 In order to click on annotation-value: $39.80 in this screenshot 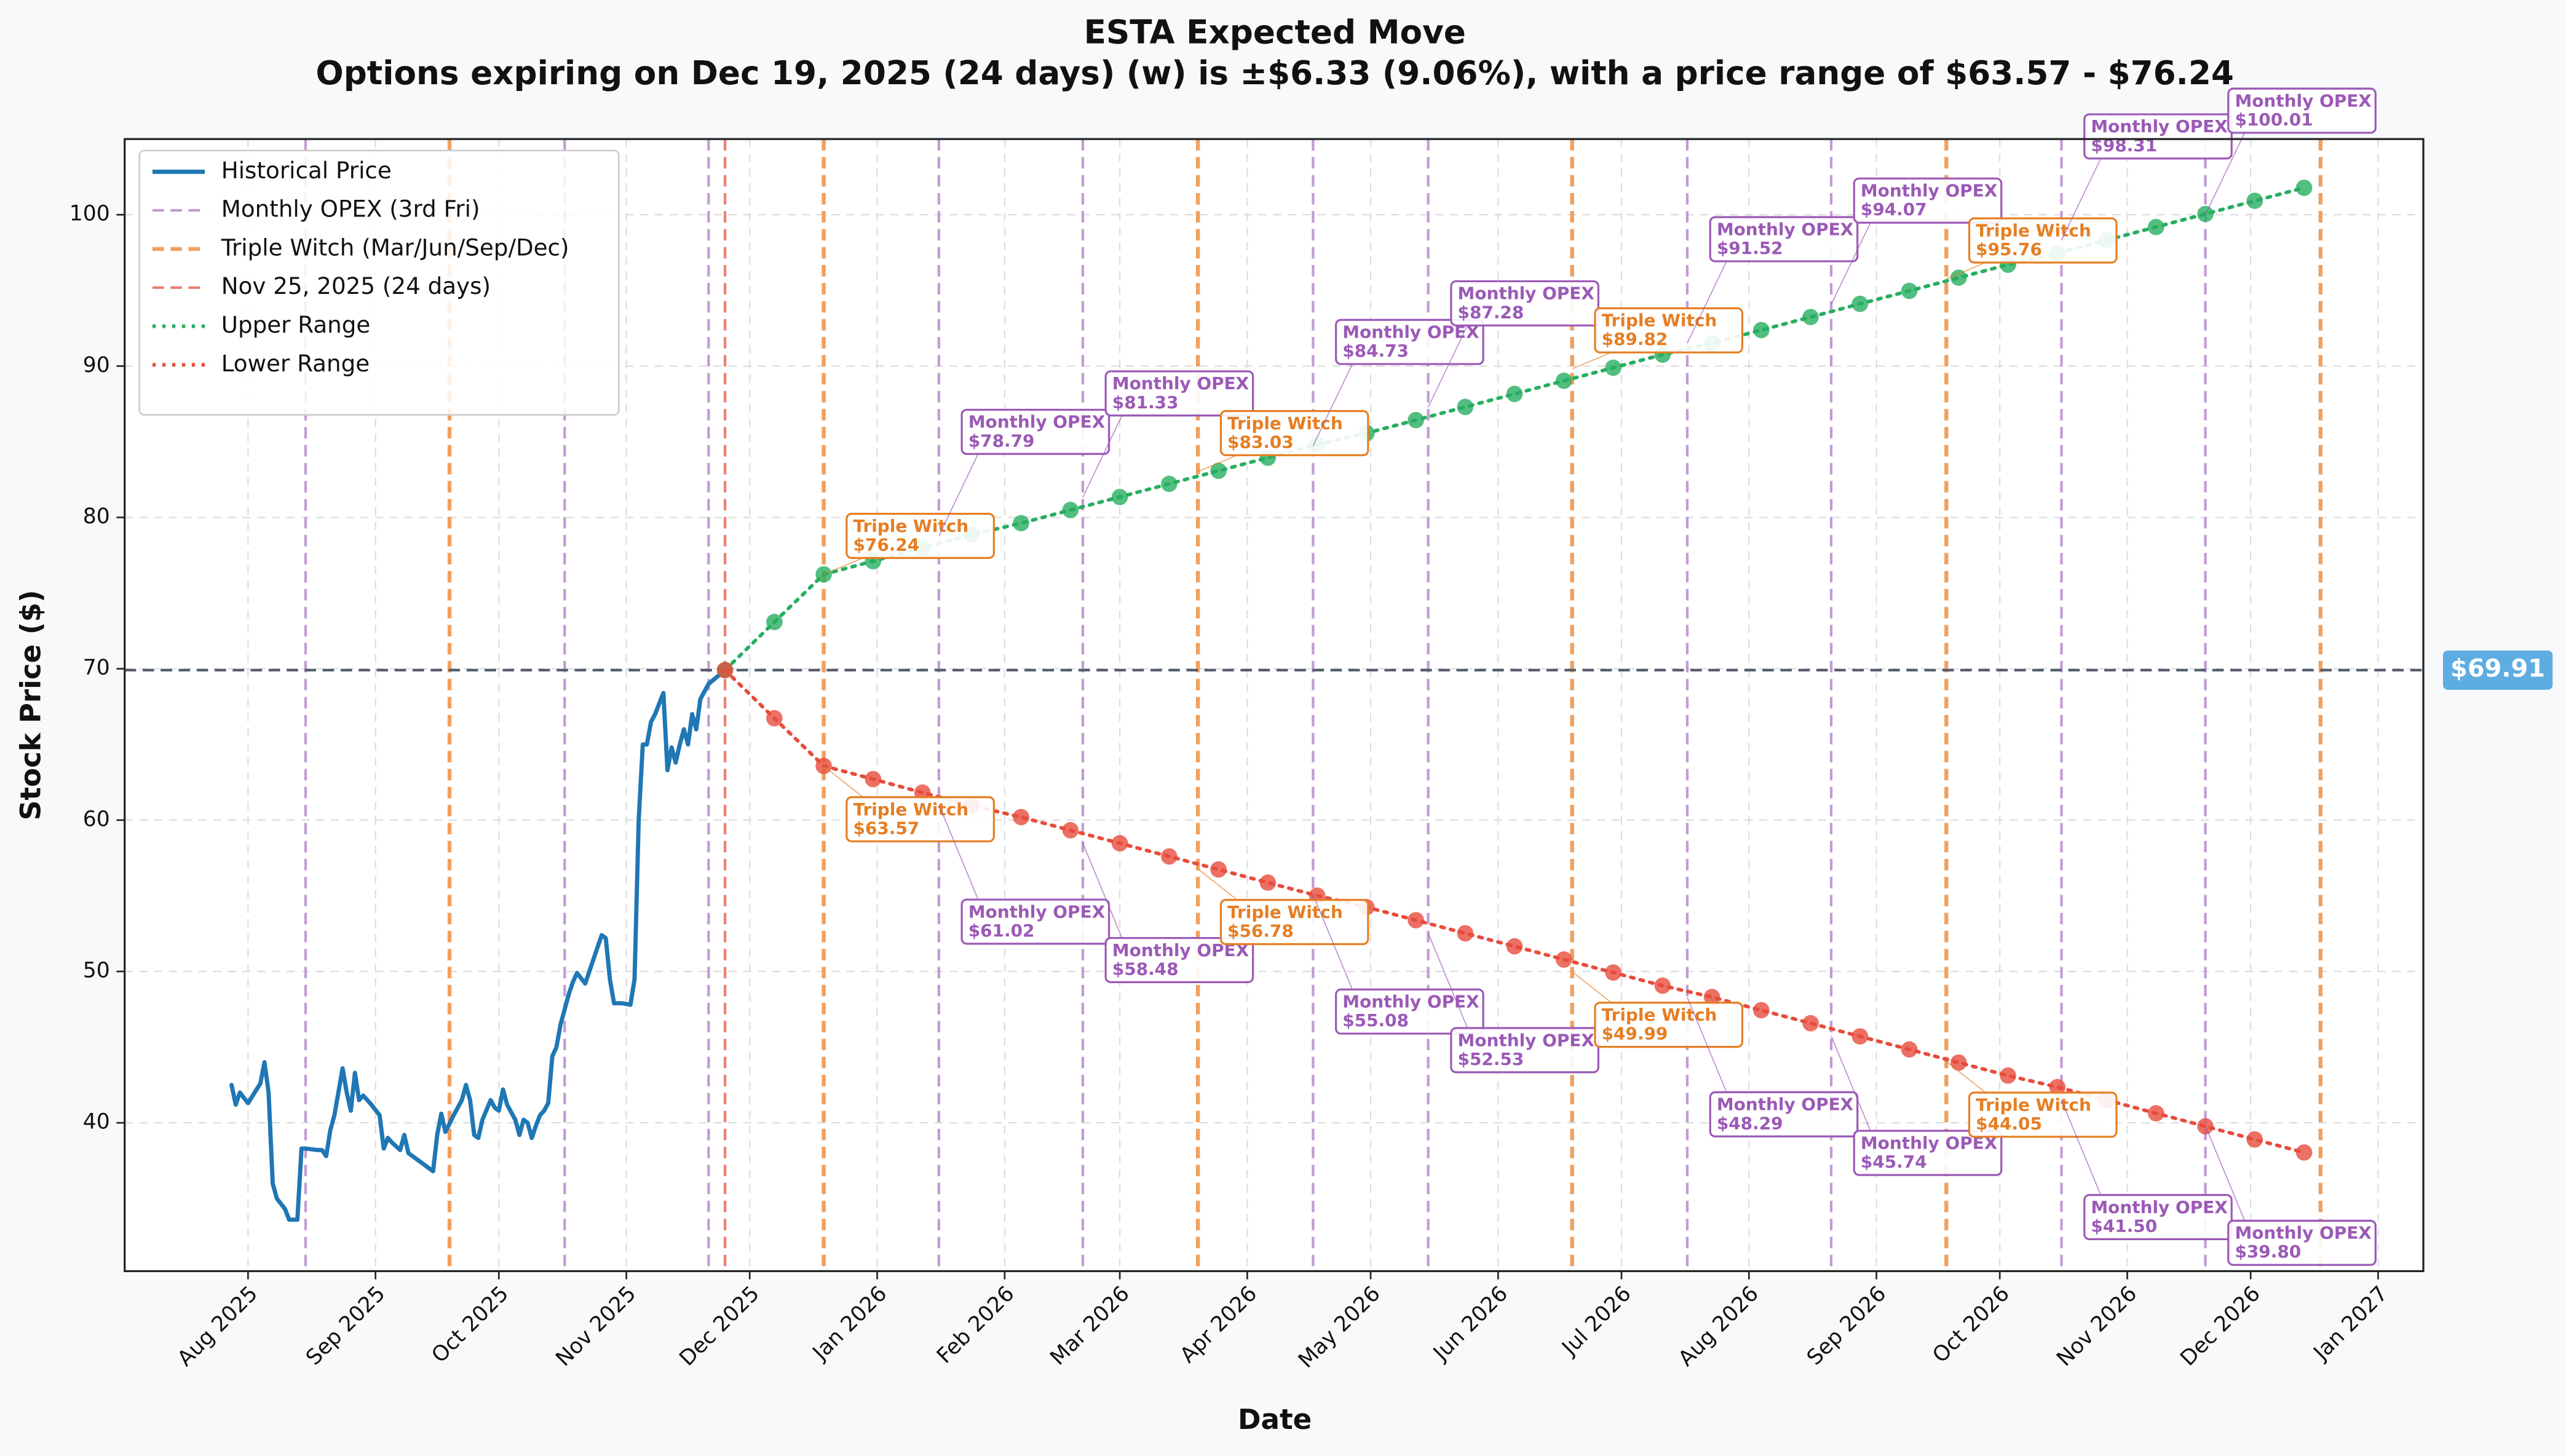, I will do `click(2268, 1251)`.